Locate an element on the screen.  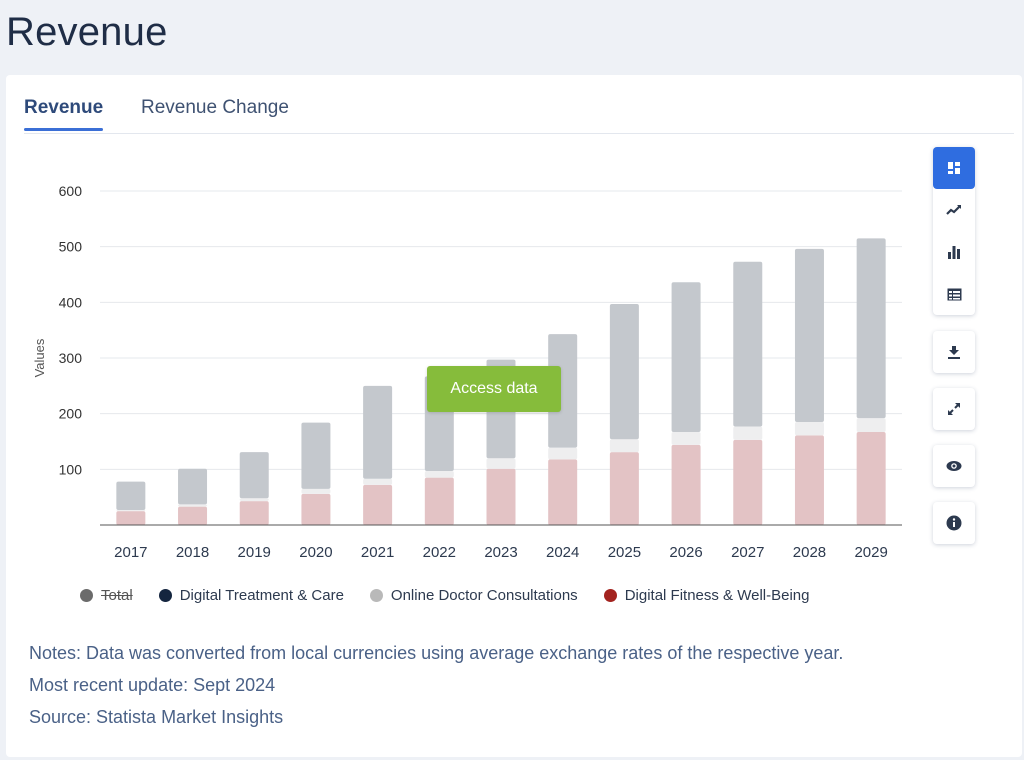
x-tick-label: 2021 is located at coordinates (377, 552).